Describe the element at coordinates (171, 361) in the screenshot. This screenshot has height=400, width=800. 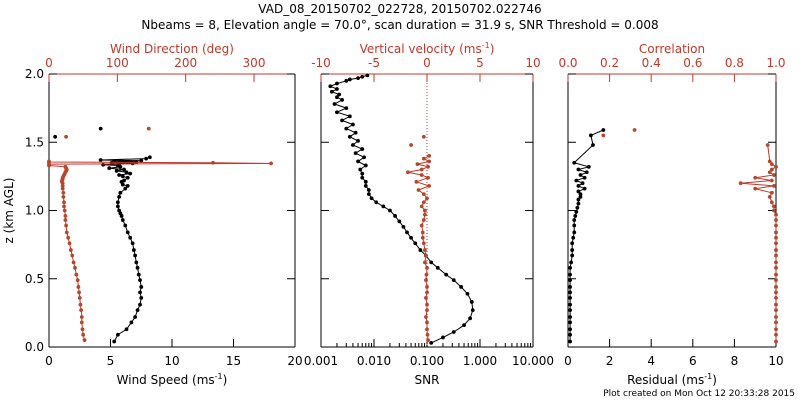
I see `bottom-tick-label: 10` at that location.